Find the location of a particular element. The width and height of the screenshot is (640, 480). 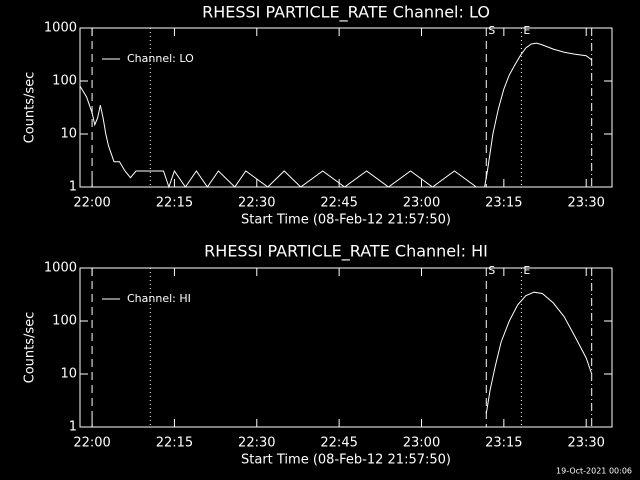

data-line is located at coordinates (539, 352).